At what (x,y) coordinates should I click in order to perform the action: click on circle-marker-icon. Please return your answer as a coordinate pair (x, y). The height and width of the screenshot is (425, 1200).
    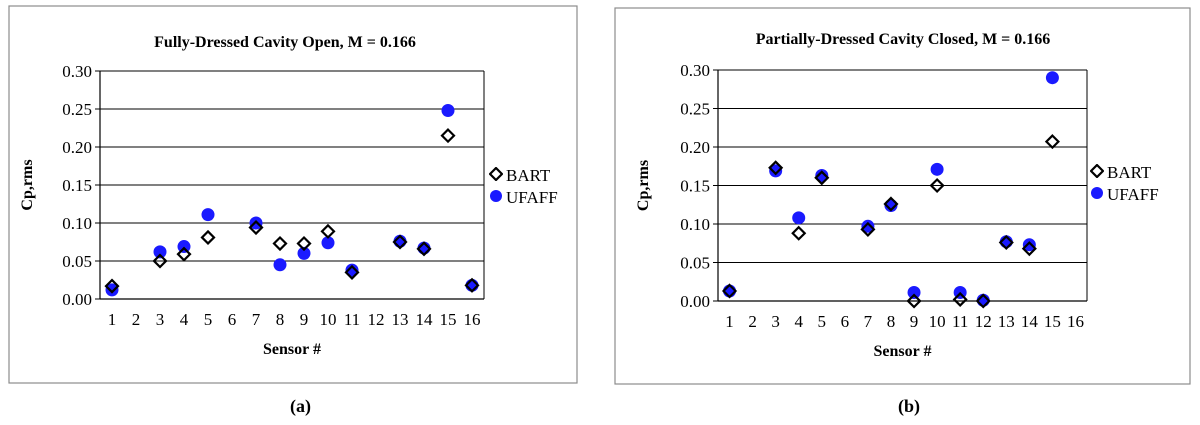
    Looking at the image, I should click on (496, 198).